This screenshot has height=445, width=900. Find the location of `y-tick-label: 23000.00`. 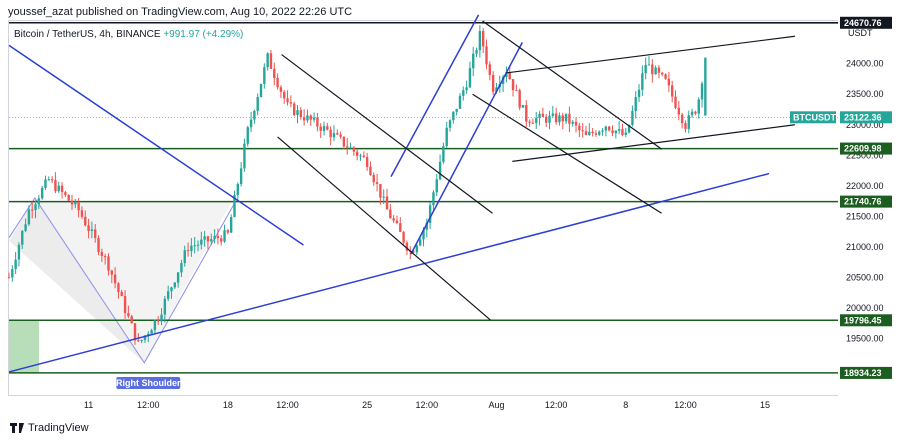

y-tick-label: 23000.00 is located at coordinates (865, 125).